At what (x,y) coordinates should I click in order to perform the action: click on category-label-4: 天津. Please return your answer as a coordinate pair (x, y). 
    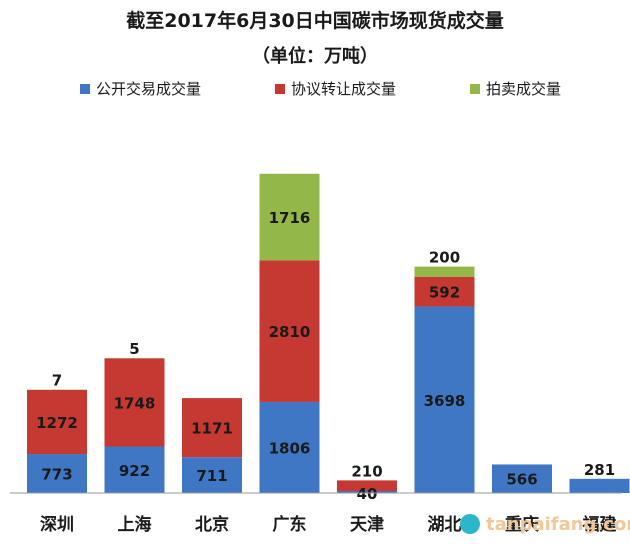
    Looking at the image, I should click on (367, 524).